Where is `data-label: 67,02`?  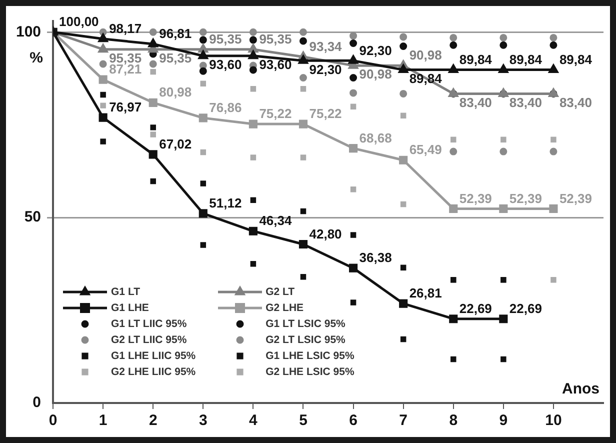 data-label: 67,02 is located at coordinates (175, 144).